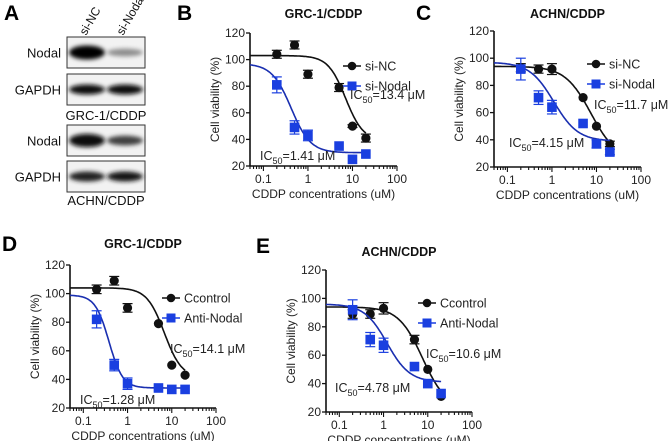 The height and width of the screenshot is (441, 668). I want to click on lane-label-si-nodal: si-Nodal, so click(130, 18).